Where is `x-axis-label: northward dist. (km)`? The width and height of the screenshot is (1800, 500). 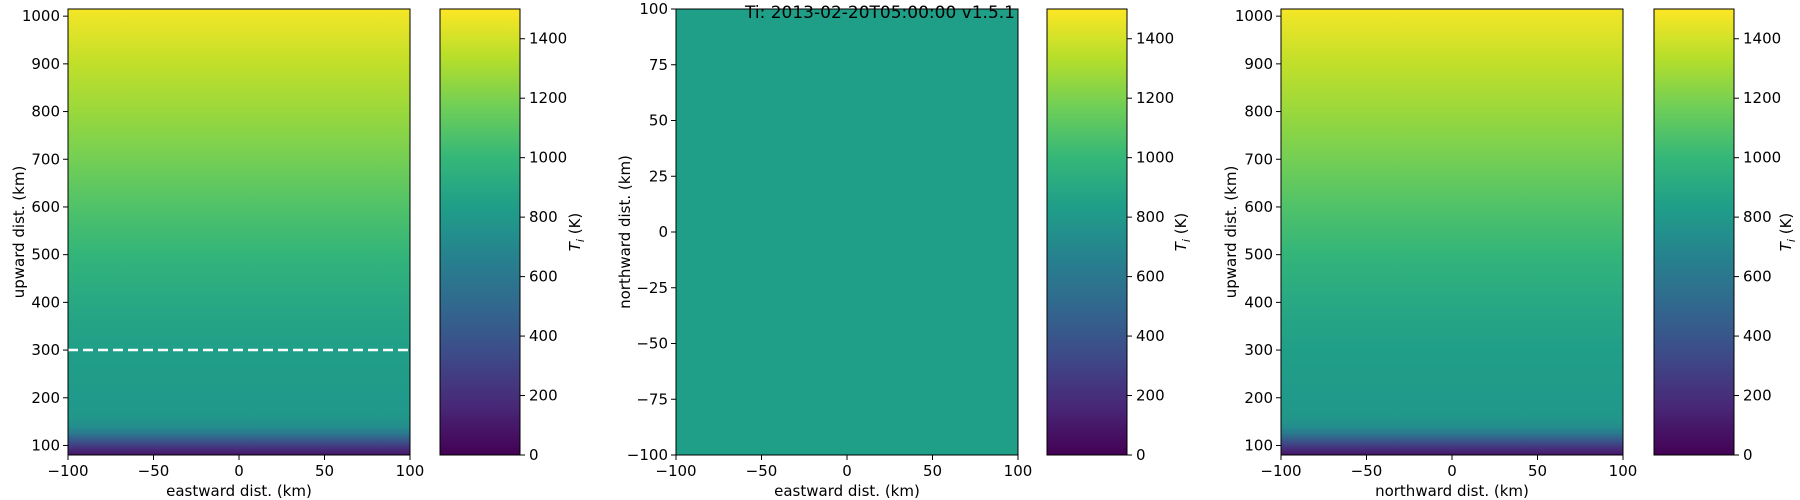
x-axis-label: northward dist. (km) is located at coordinates (1452, 491).